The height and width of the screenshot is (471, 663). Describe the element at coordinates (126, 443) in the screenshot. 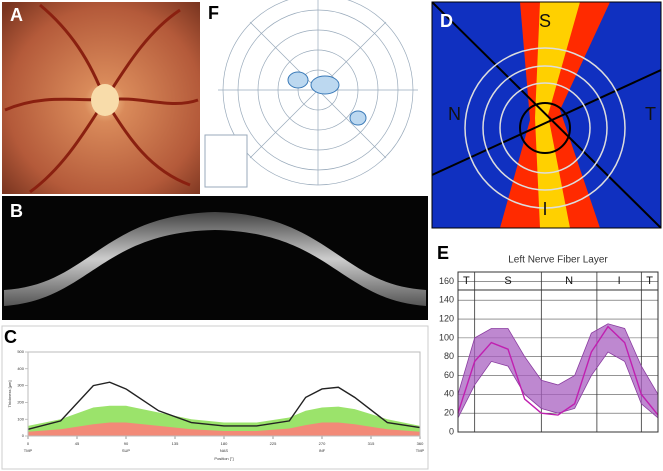

I see `x-tick-label: 90` at that location.